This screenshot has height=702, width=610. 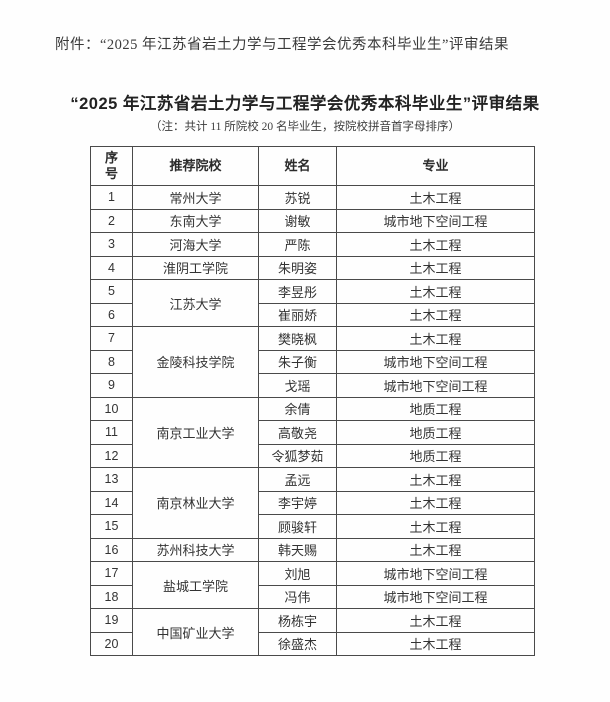 I want to click on college-cell: 盐城工学院, so click(x=195, y=585).